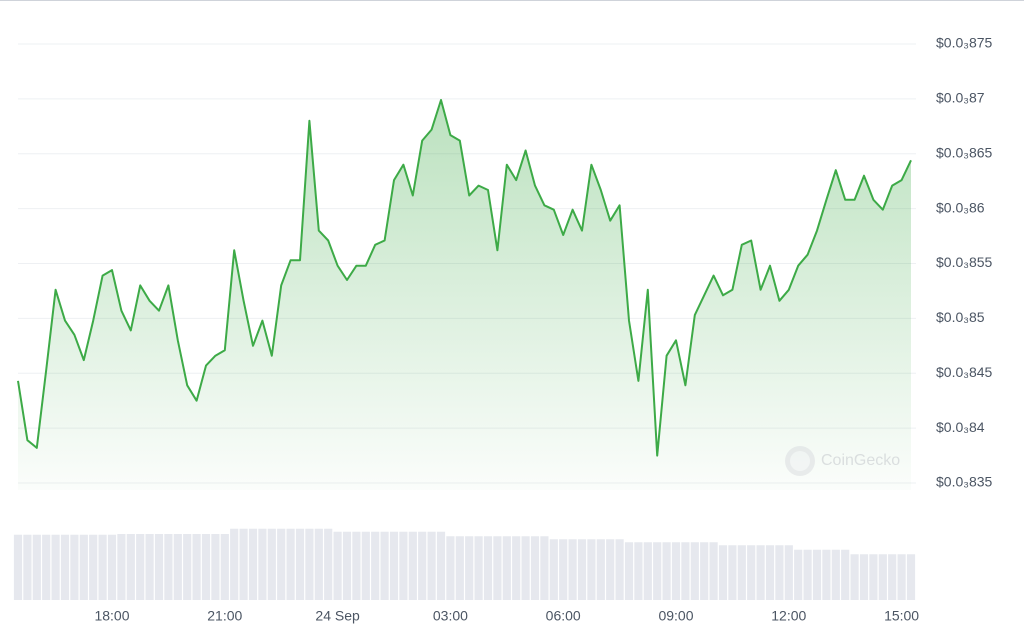  What do you see at coordinates (337, 616) in the screenshot?
I see `x-tick-label: 24 Sep` at bounding box center [337, 616].